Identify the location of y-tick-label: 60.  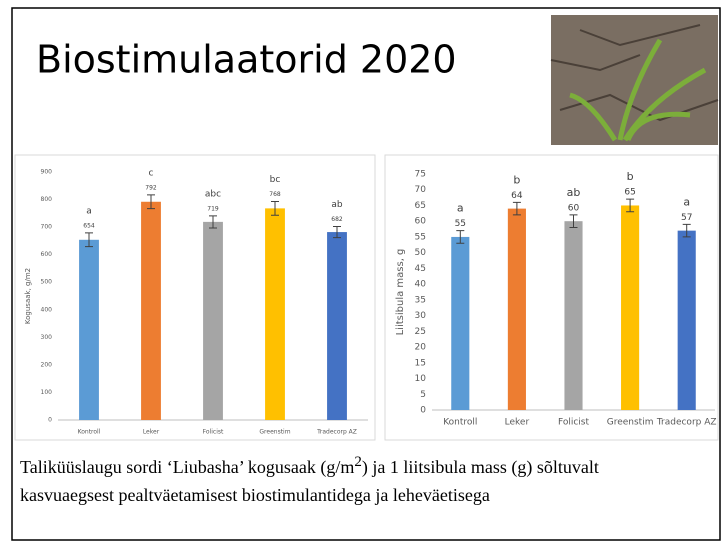
(421, 222).